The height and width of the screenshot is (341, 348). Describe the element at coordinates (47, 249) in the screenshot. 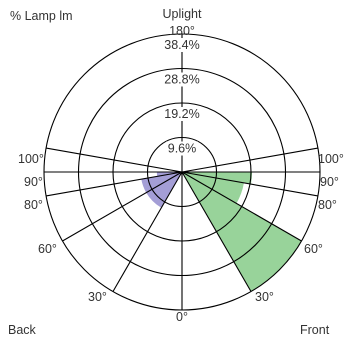

I see `angle-label-left-60: 60°` at that location.